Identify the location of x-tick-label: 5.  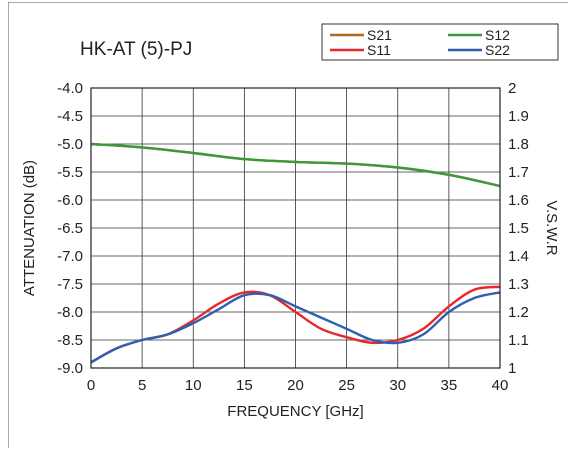
(142, 385).